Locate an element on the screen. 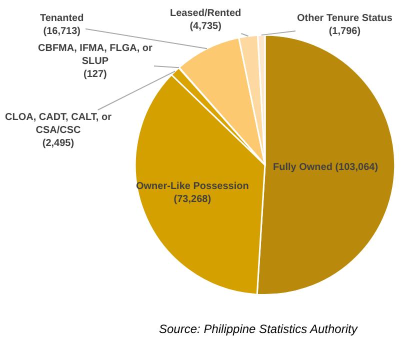 This screenshot has width=417, height=345. slice-label: CBFMA, IFMA, FLGA, or SLUP is located at coordinates (95, 55).